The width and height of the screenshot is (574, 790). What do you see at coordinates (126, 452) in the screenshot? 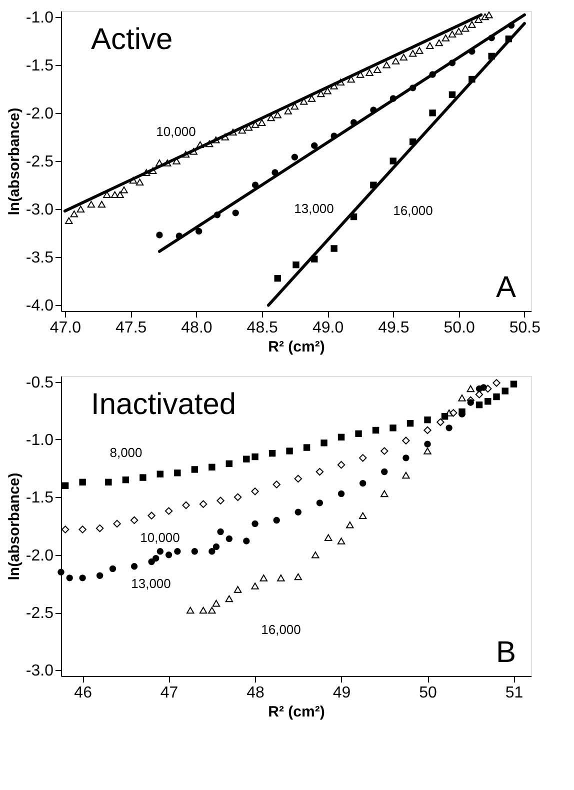
I see `annotation: 8,000` at bounding box center [126, 452].